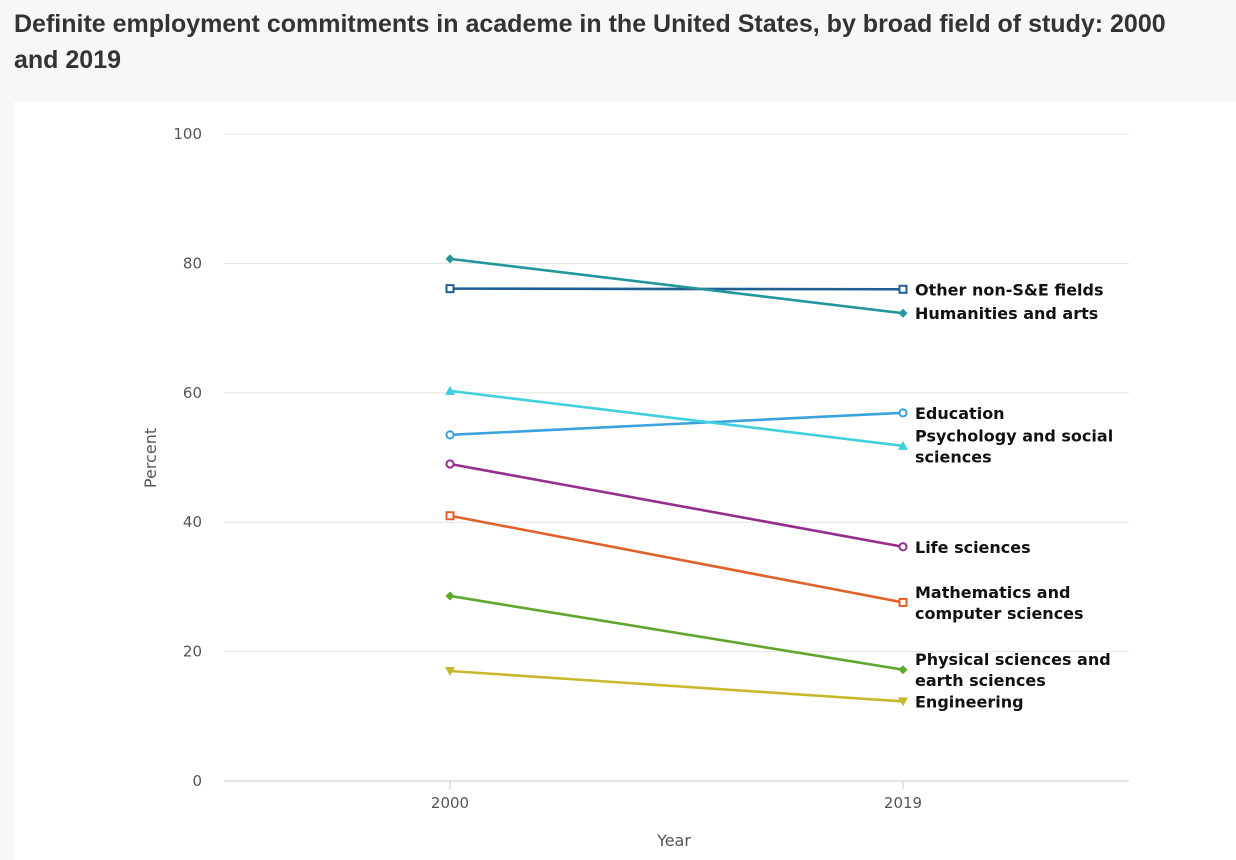 This screenshot has height=860, width=1236. I want to click on series-0: Other non-S&E fields, so click(774, 289).